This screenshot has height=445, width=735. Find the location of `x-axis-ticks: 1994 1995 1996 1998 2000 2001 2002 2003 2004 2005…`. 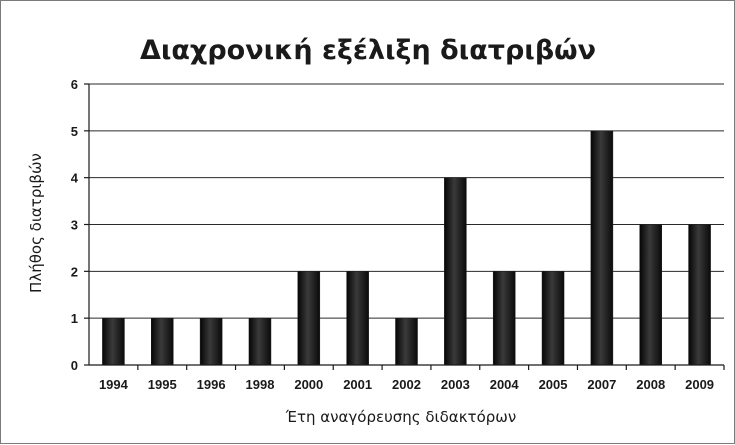

x-axis-ticks: 1994 1995 1996 1998 2000 2001 2002 2003 2004 2005… is located at coordinates (412, 378).